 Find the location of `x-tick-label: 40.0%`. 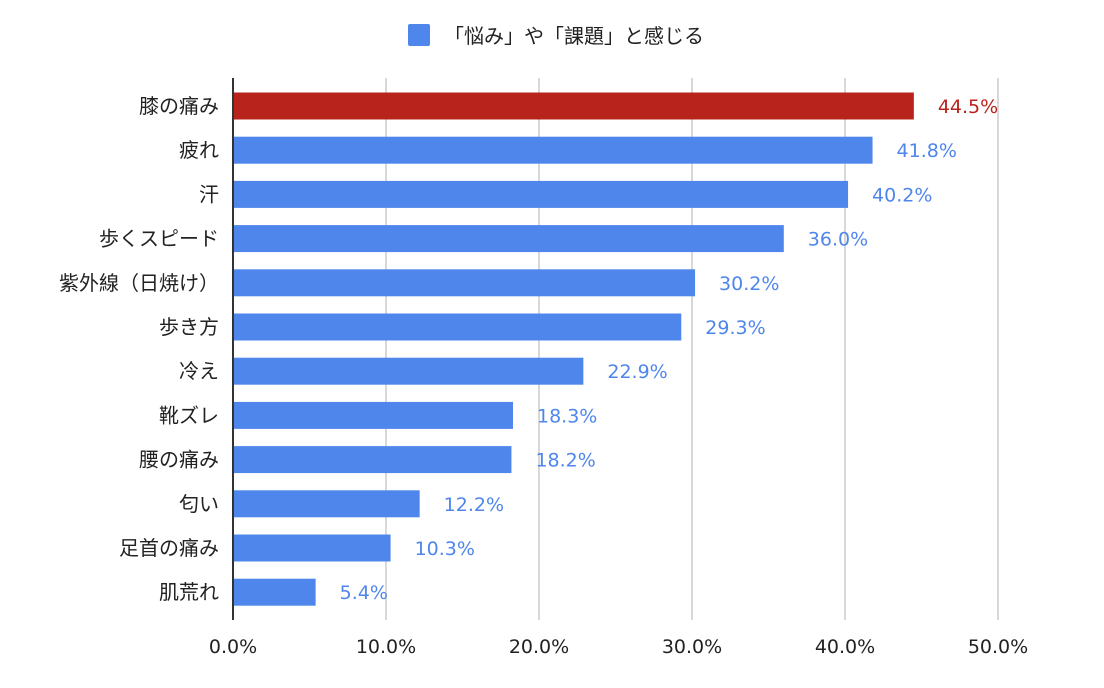

x-tick-label: 40.0% is located at coordinates (845, 647).